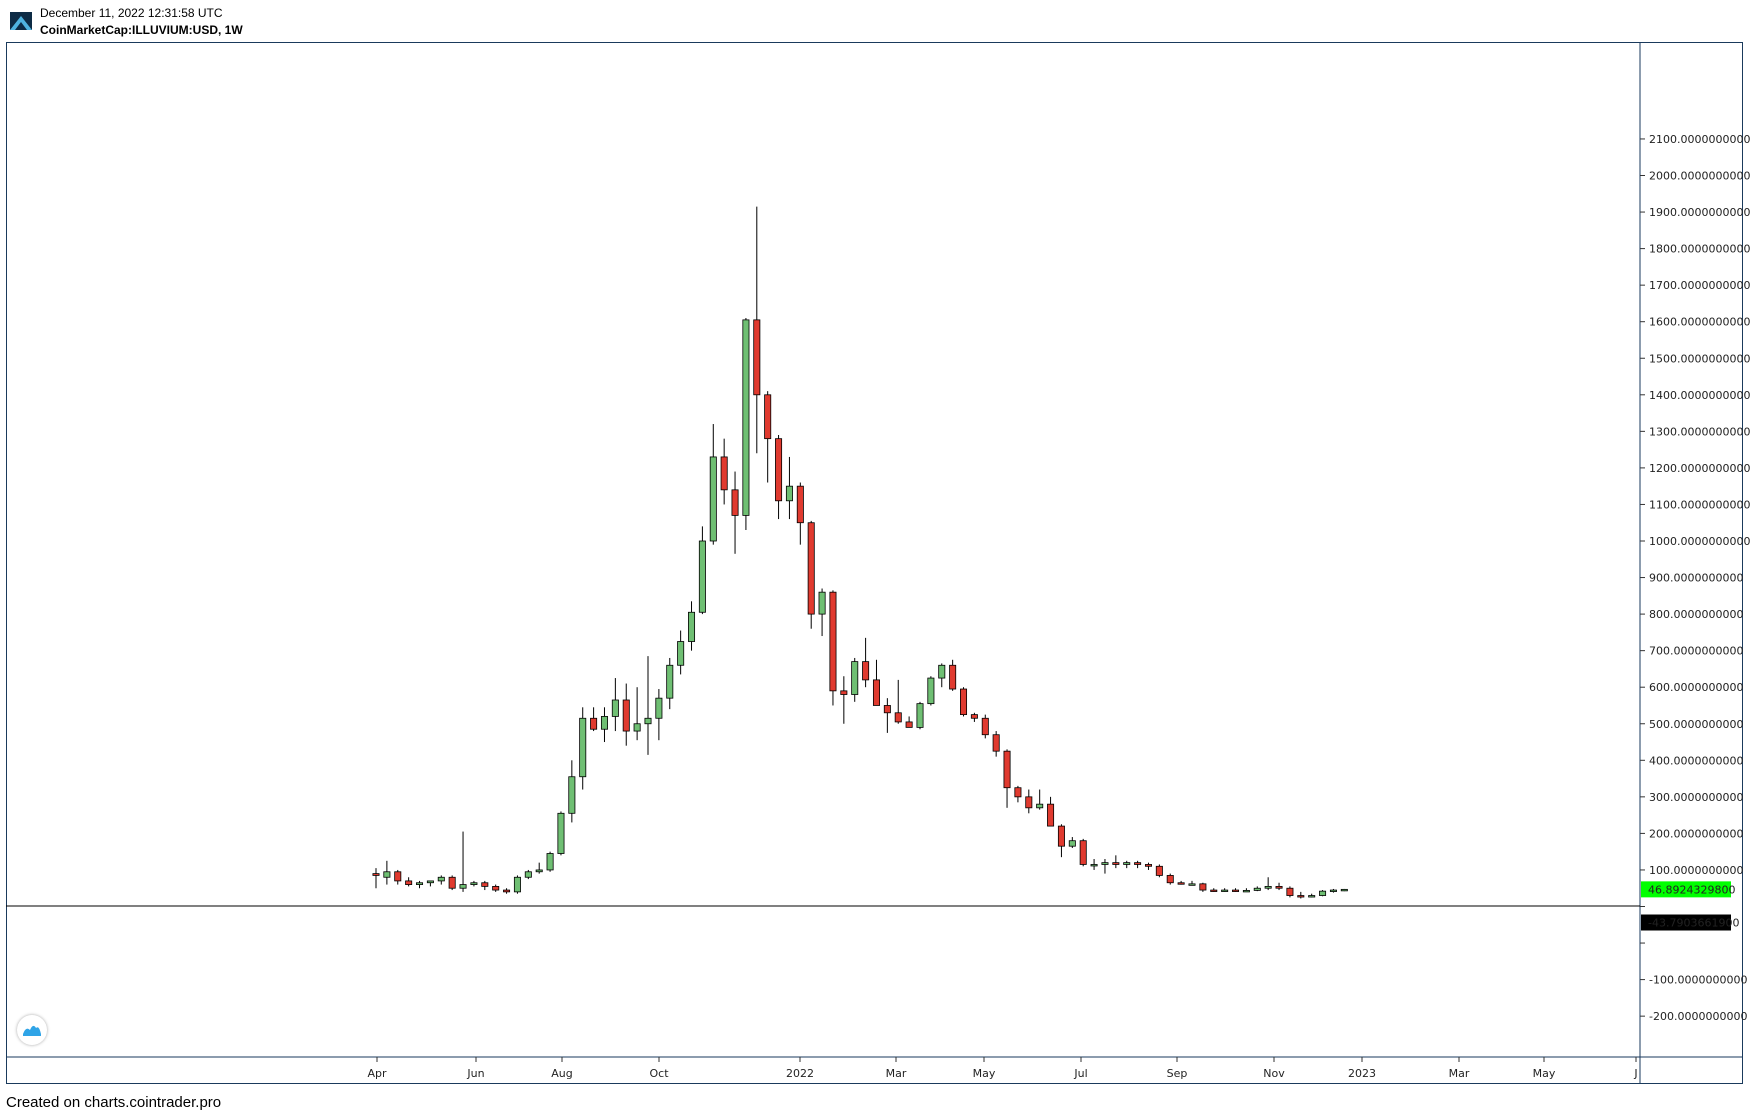  What do you see at coordinates (1699, 139) in the screenshot?
I see `y-tick-label: 2100.0000000000` at bounding box center [1699, 139].